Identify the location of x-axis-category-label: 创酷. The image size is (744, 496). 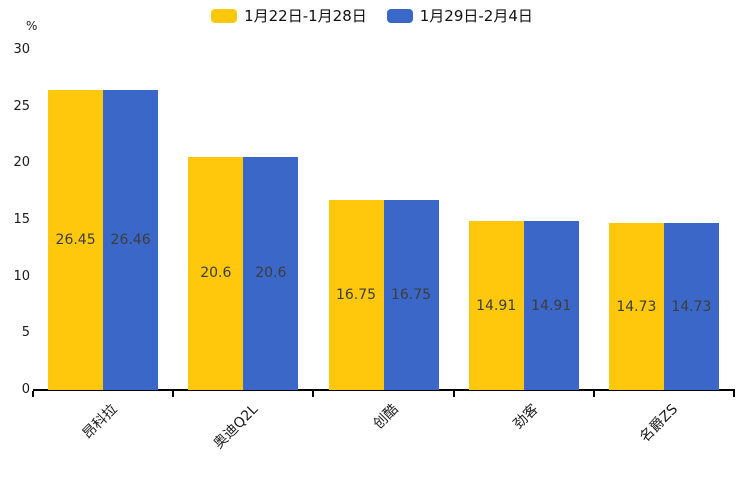
(386, 417).